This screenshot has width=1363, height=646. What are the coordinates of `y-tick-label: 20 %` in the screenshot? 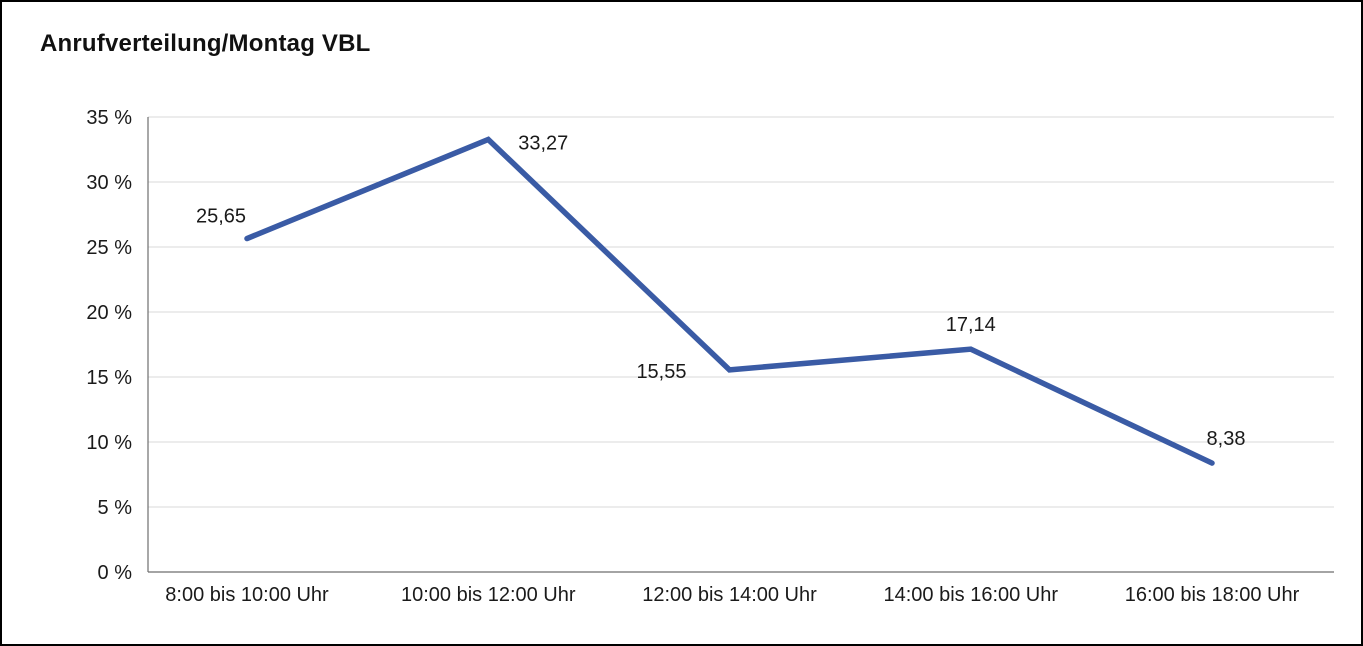 It's located at (109, 313).